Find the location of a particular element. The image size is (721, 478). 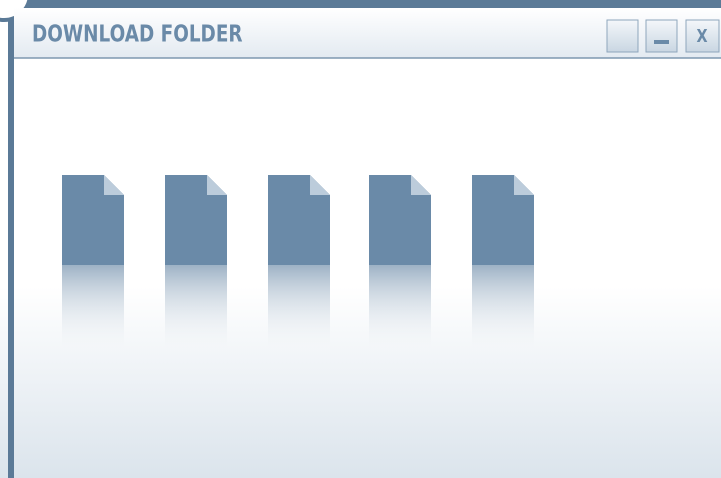

minimize-button is located at coordinates (661, 36).